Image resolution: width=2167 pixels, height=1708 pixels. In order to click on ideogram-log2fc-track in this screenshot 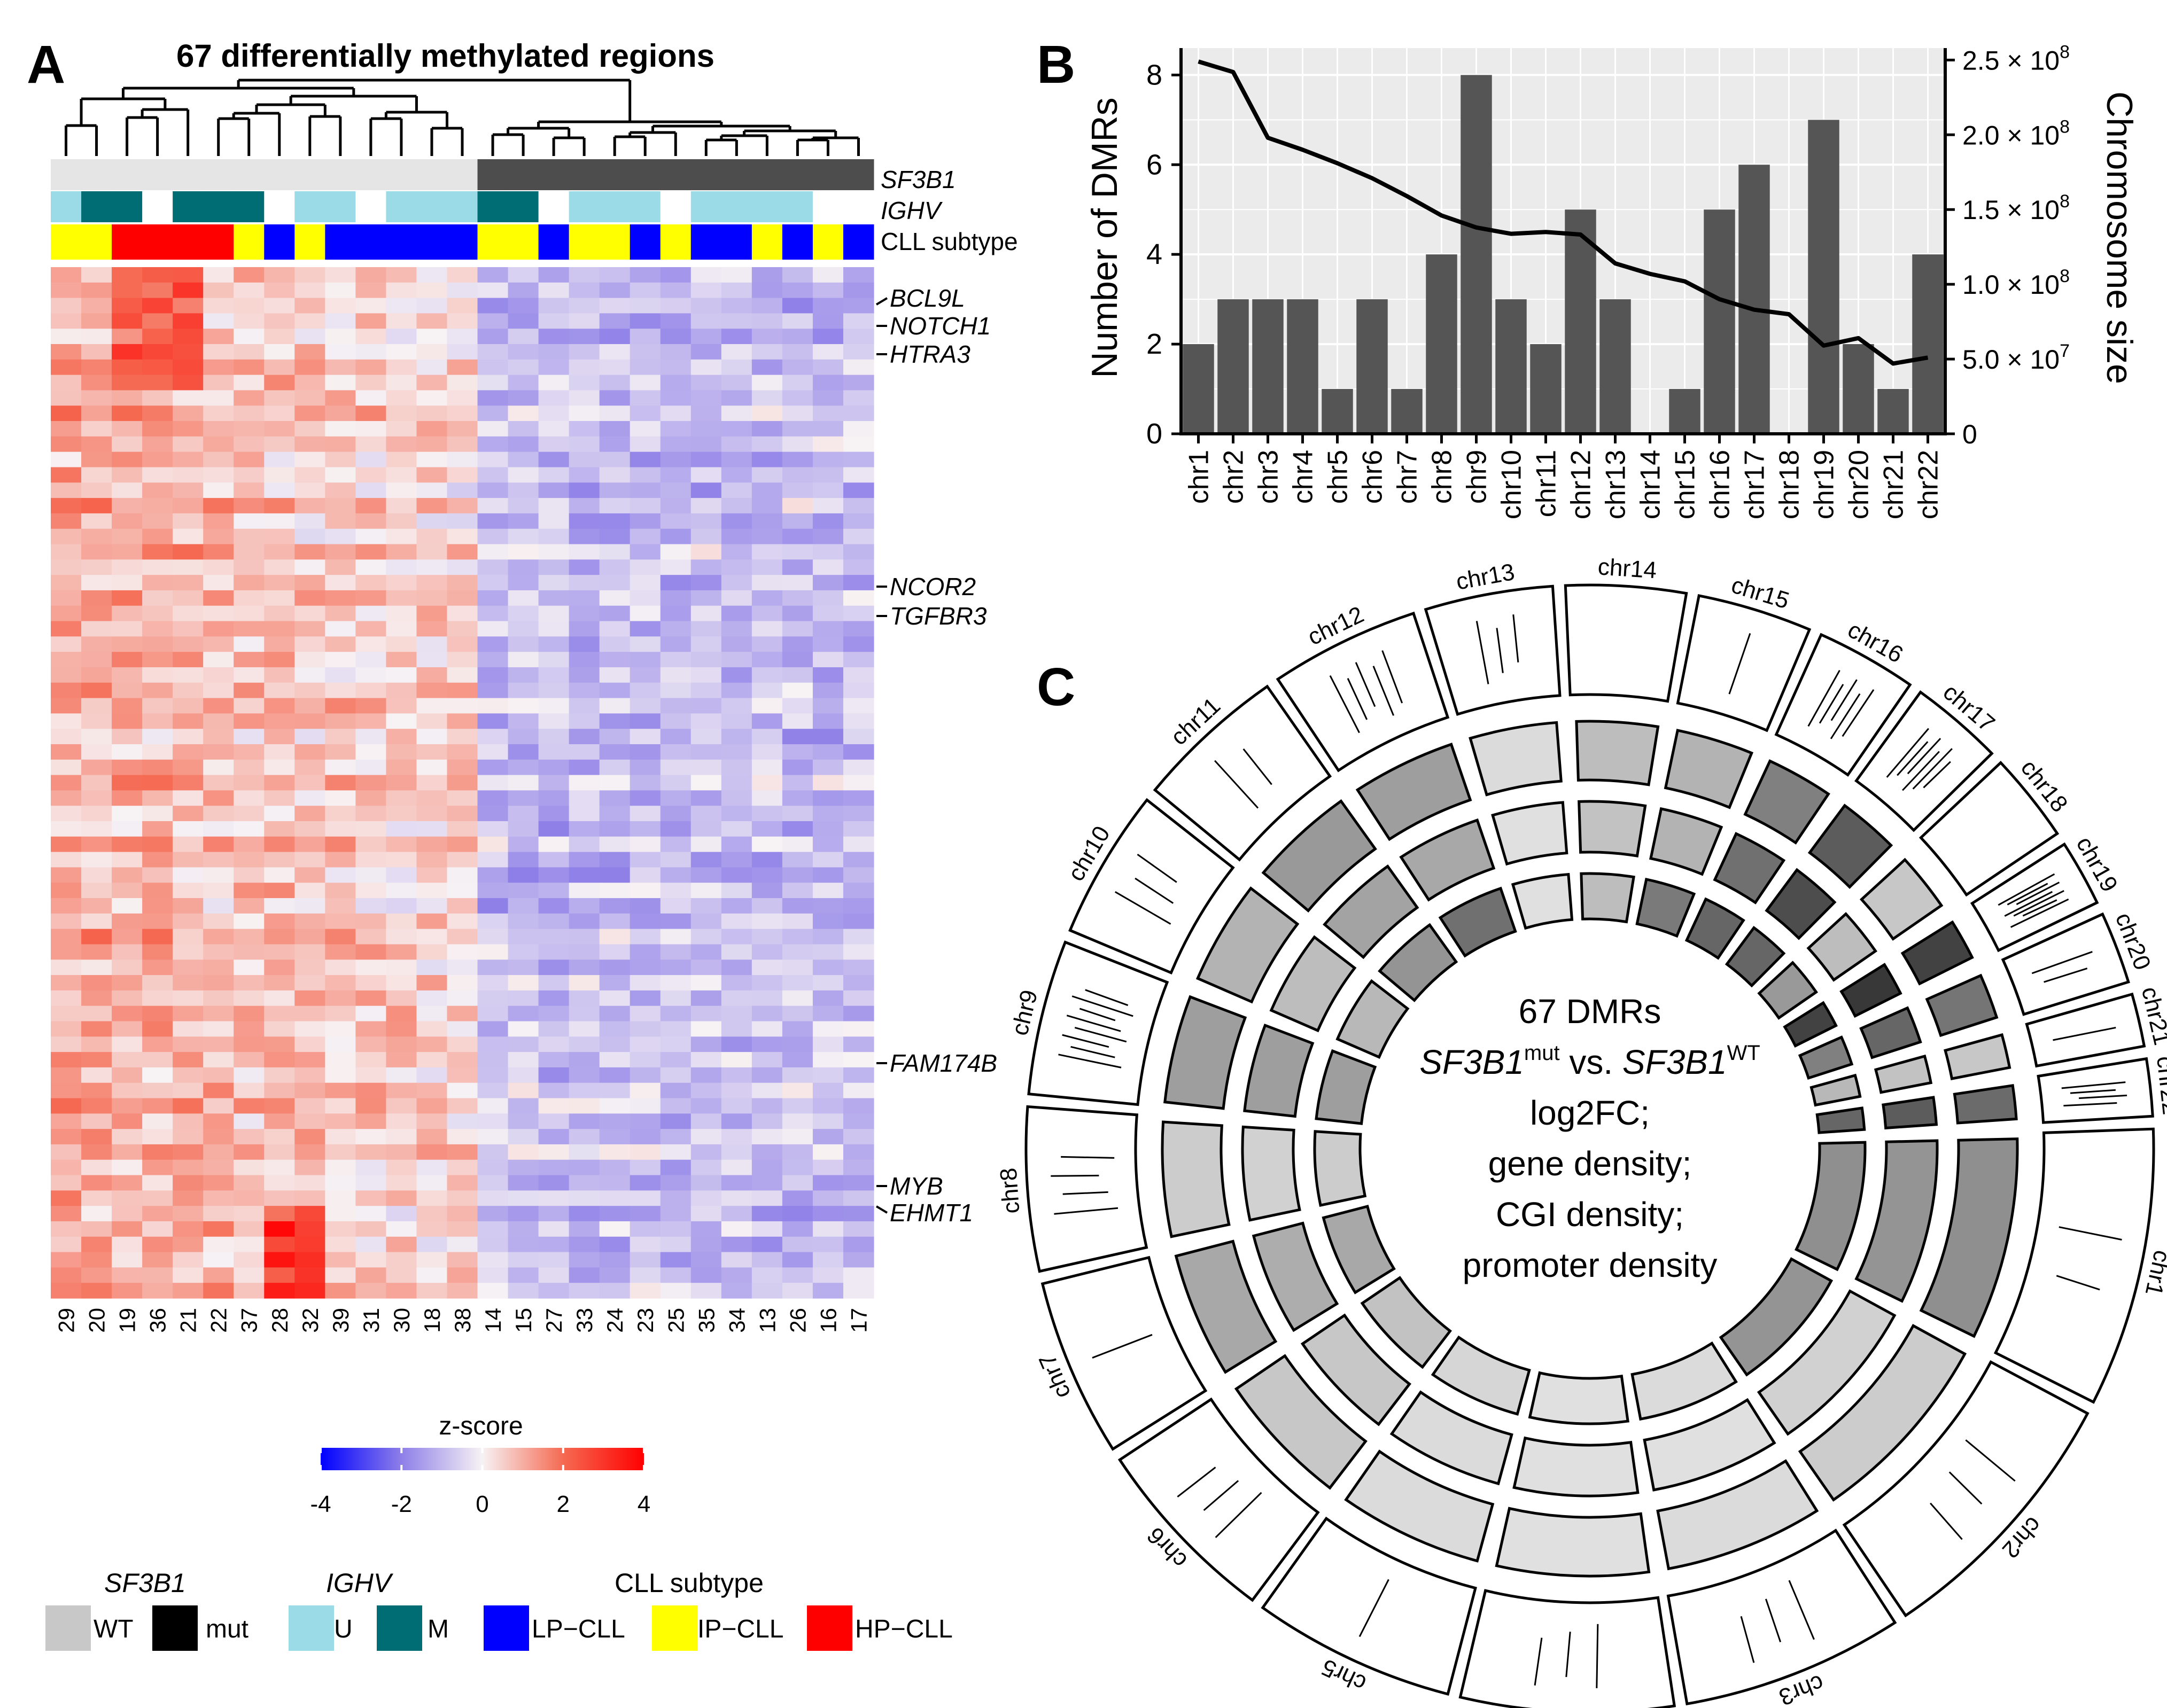, I will do `click(1989, 829)`.